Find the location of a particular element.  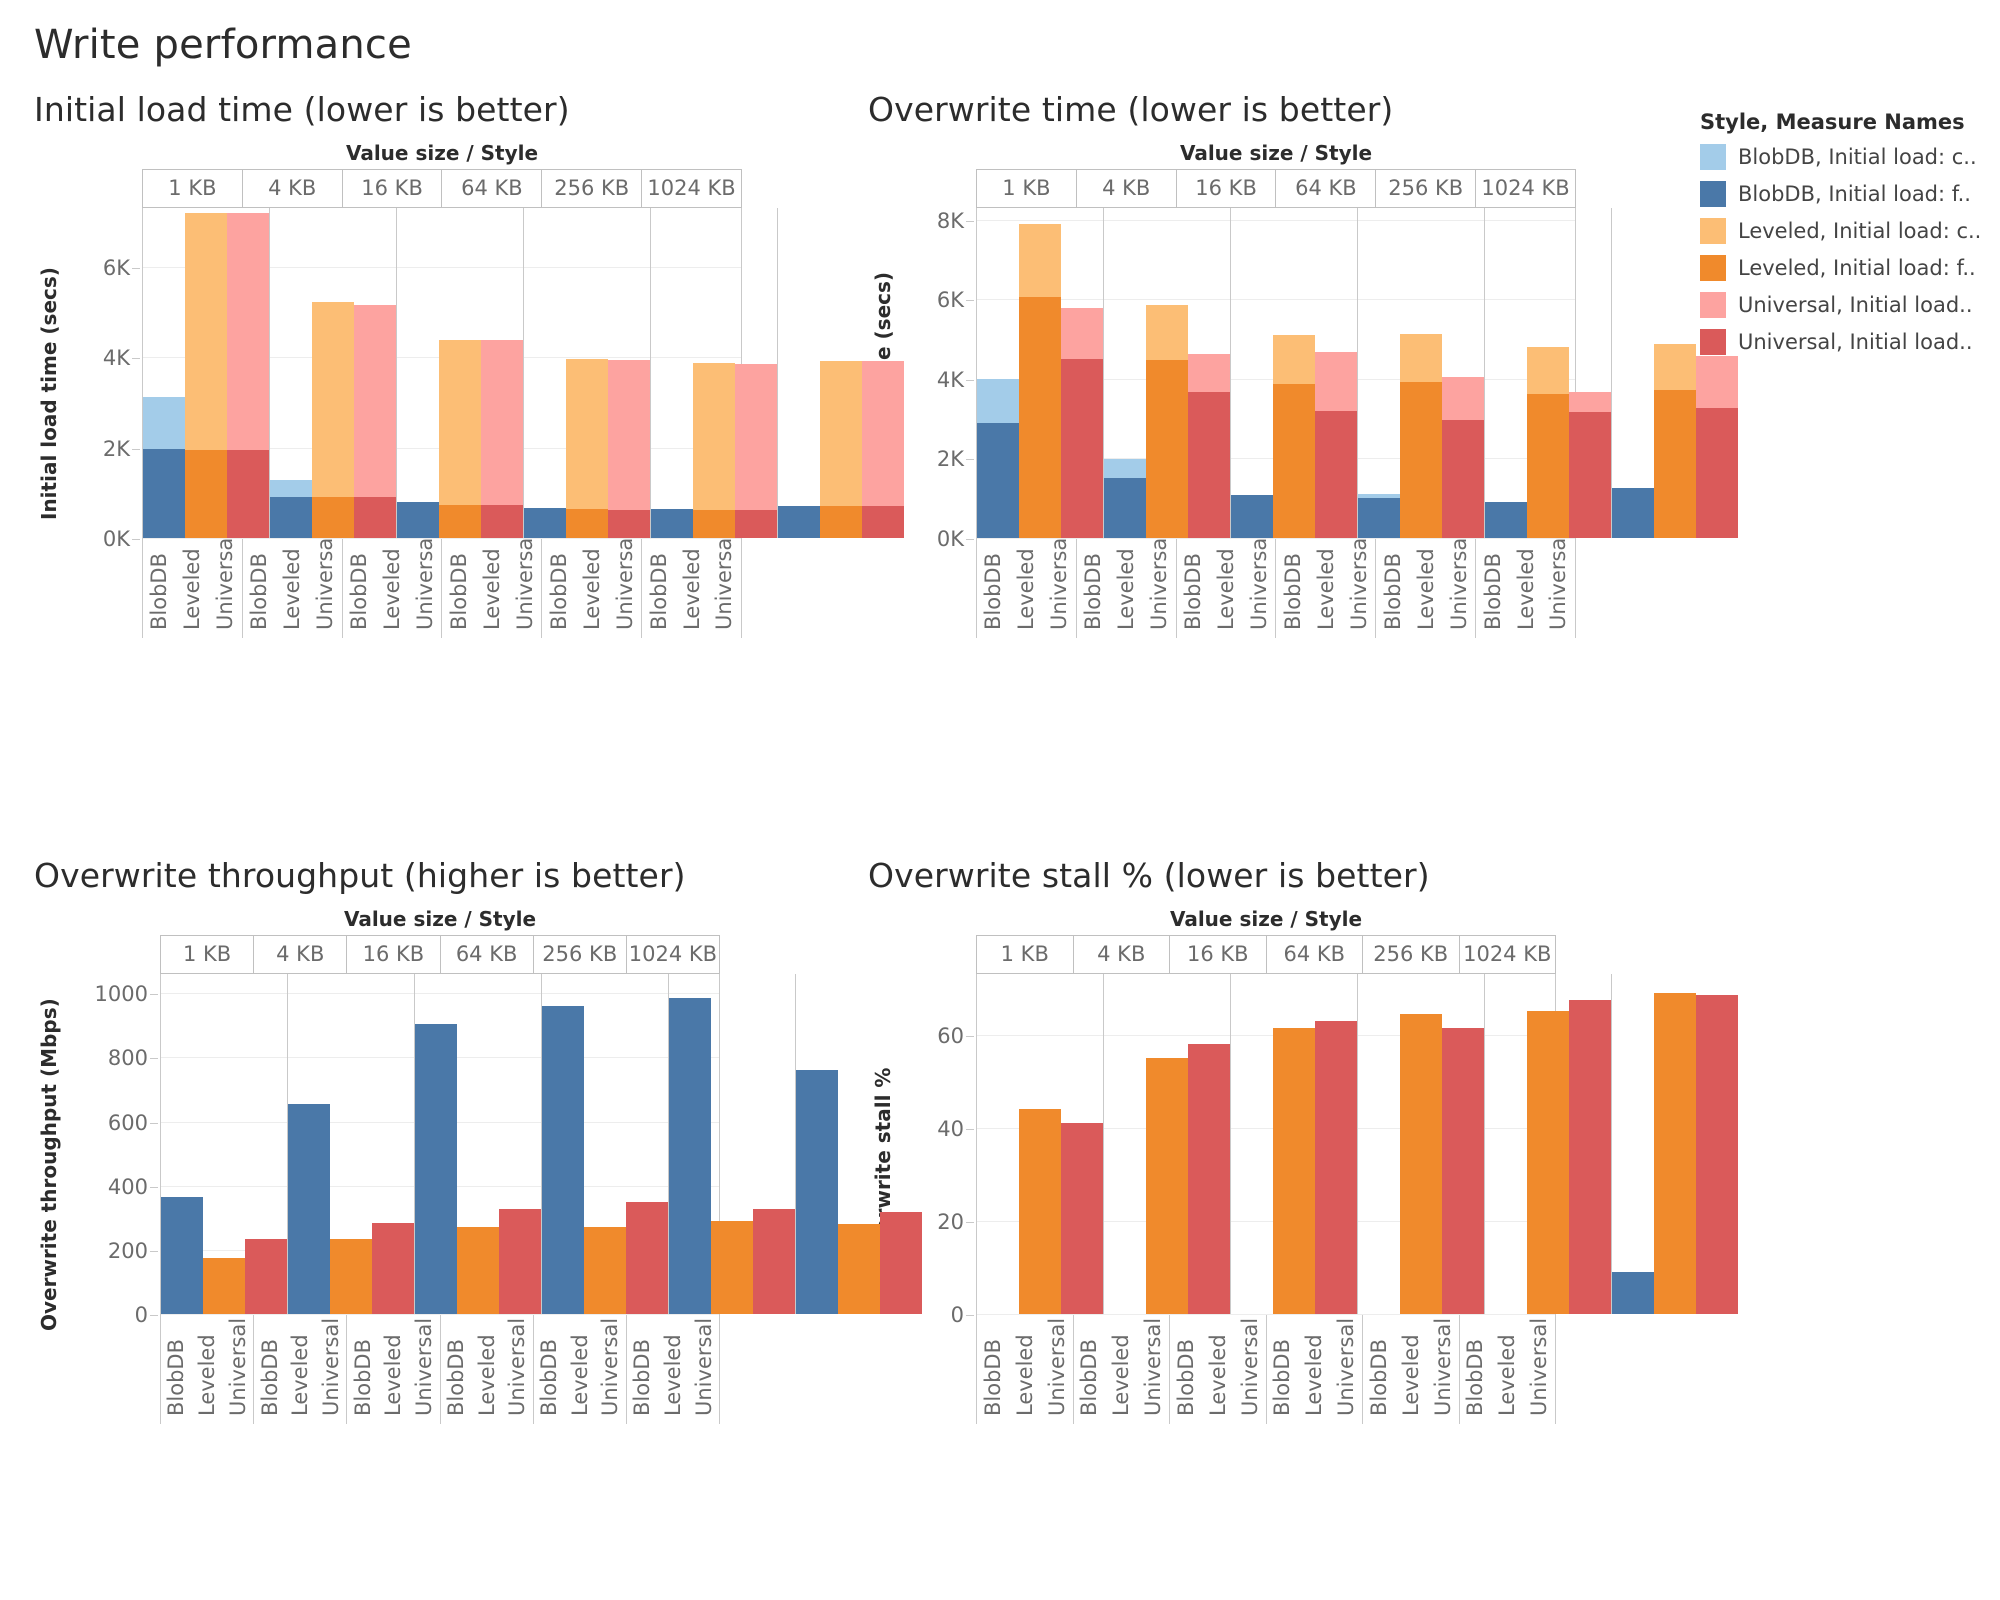

legend-item: Leveled, Initial load: c.. is located at coordinates (1845, 231).